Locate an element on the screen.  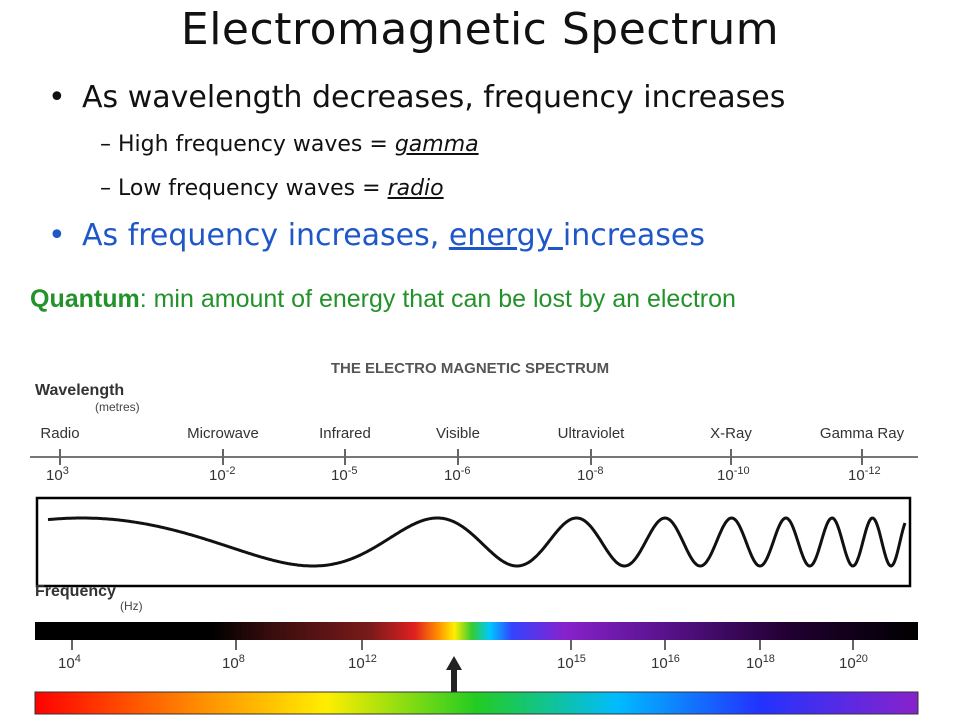
sub-bullet-low-frequency: – Low frequency waves = radio is located at coordinates (272, 188).